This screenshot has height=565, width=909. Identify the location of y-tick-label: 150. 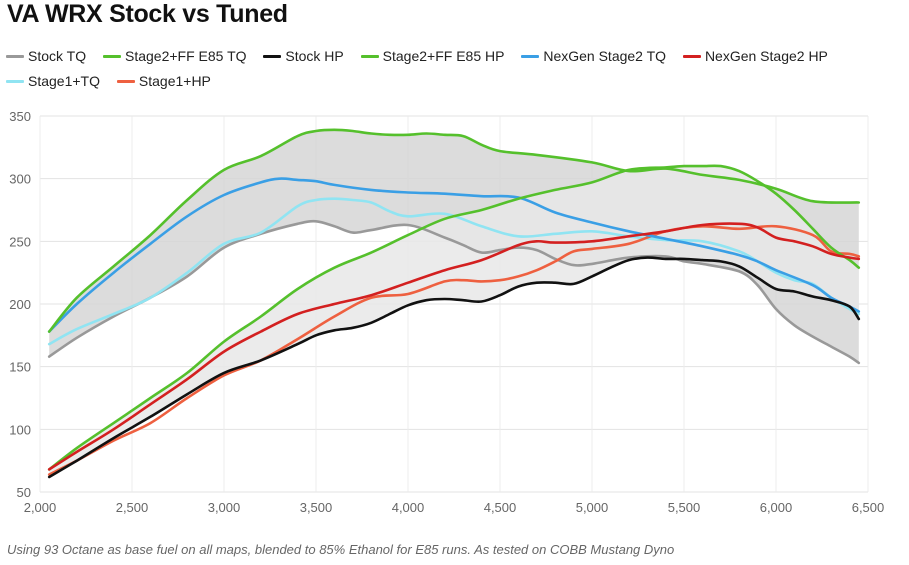
(20, 367).